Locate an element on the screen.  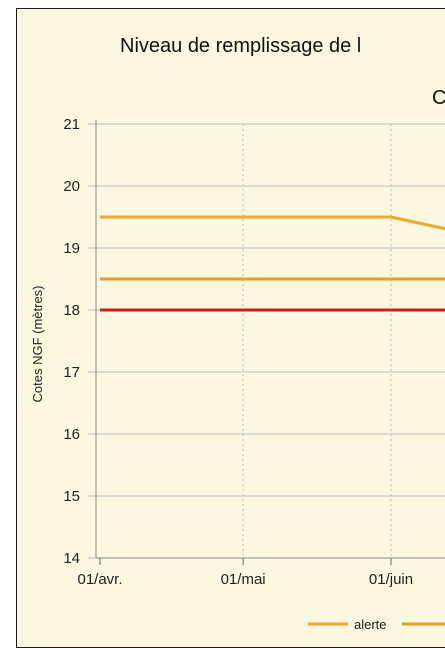
y-axis-title: Cotes NGF (mètres) is located at coordinates (37, 343).